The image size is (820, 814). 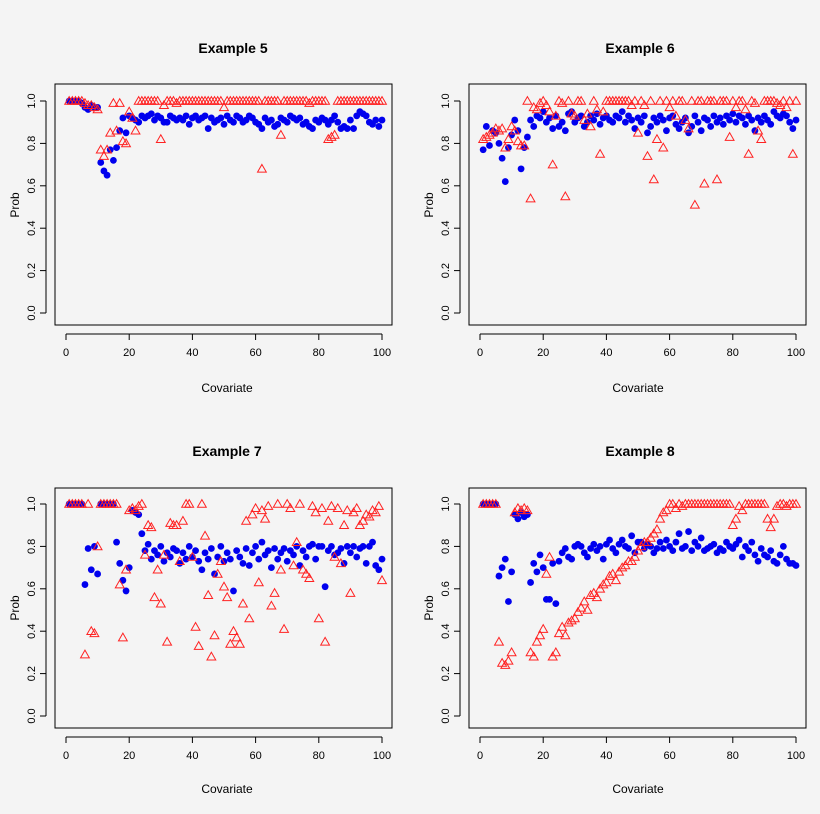 I want to click on x-ticks: 0 20 40 60 80 100, so click(x=641, y=749).